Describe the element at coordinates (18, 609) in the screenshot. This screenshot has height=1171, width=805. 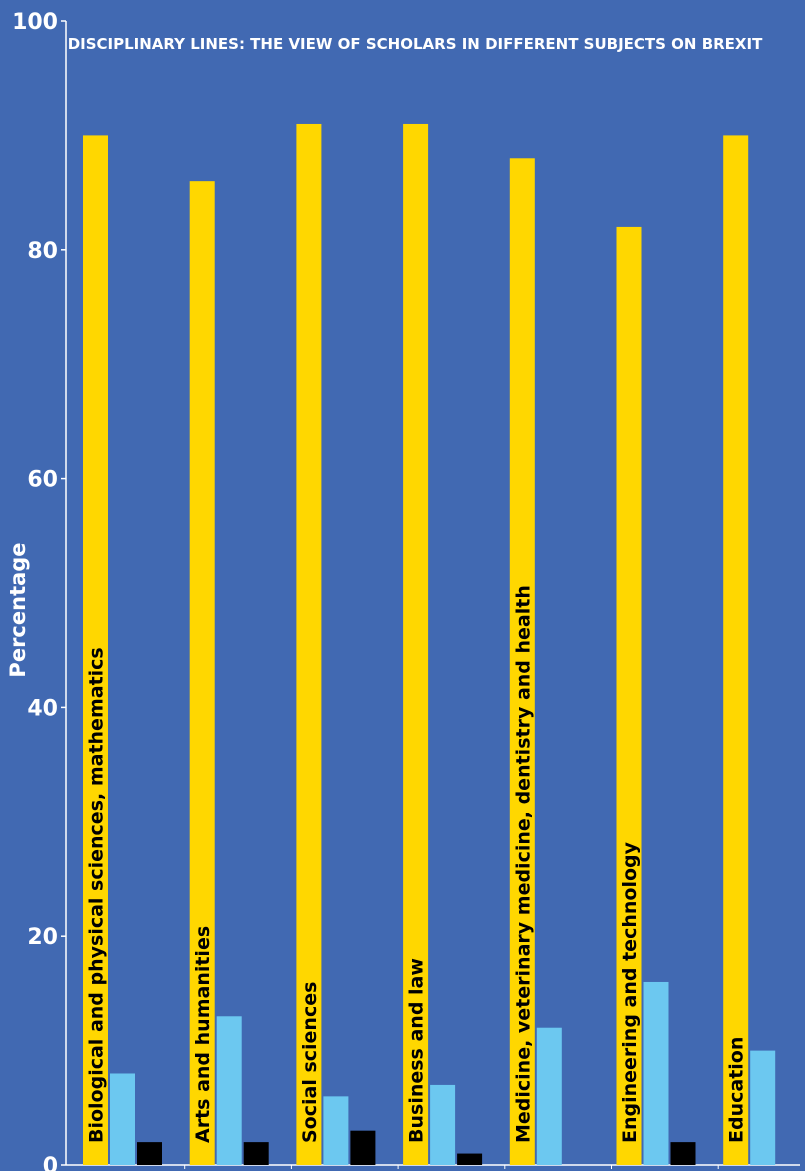
I see `y-axis-label: Percentage` at that location.